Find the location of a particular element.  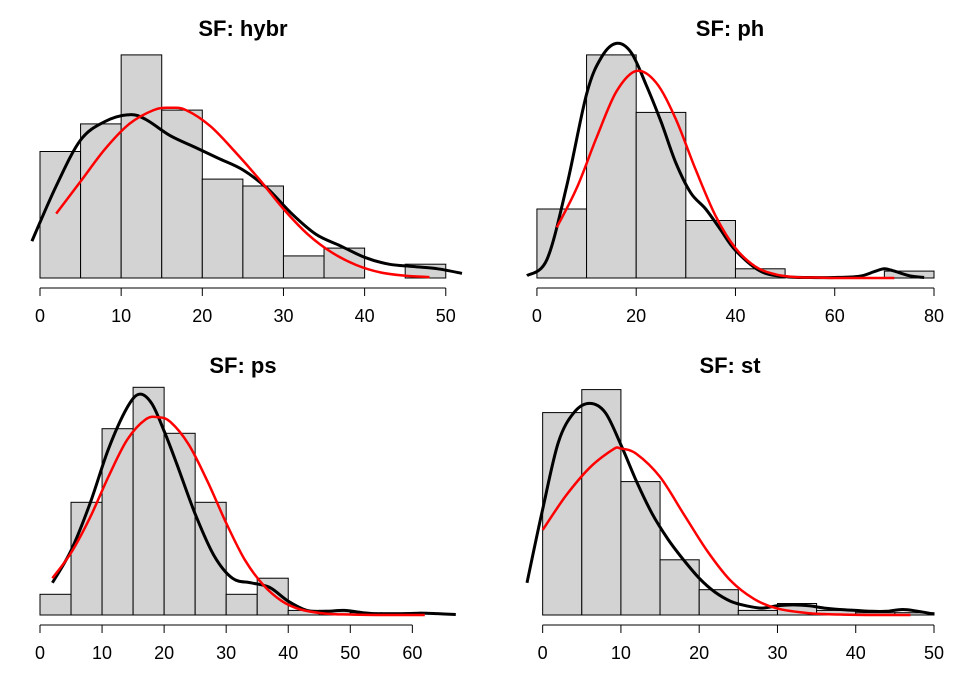

panel-title: SF: ph is located at coordinates (730, 28).